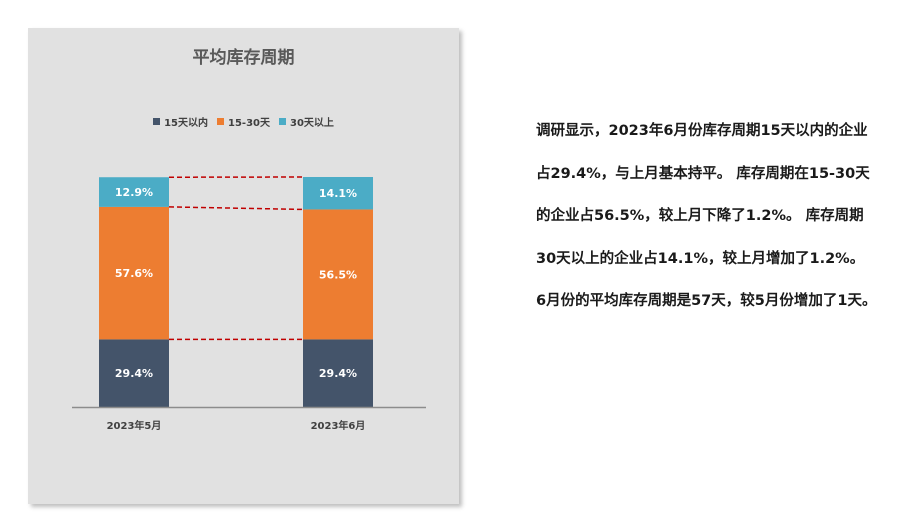 Image resolution: width=913 pixels, height=522 pixels. What do you see at coordinates (282, 121) in the screenshot?
I see `legend-swatch-30-plus-days` at bounding box center [282, 121].